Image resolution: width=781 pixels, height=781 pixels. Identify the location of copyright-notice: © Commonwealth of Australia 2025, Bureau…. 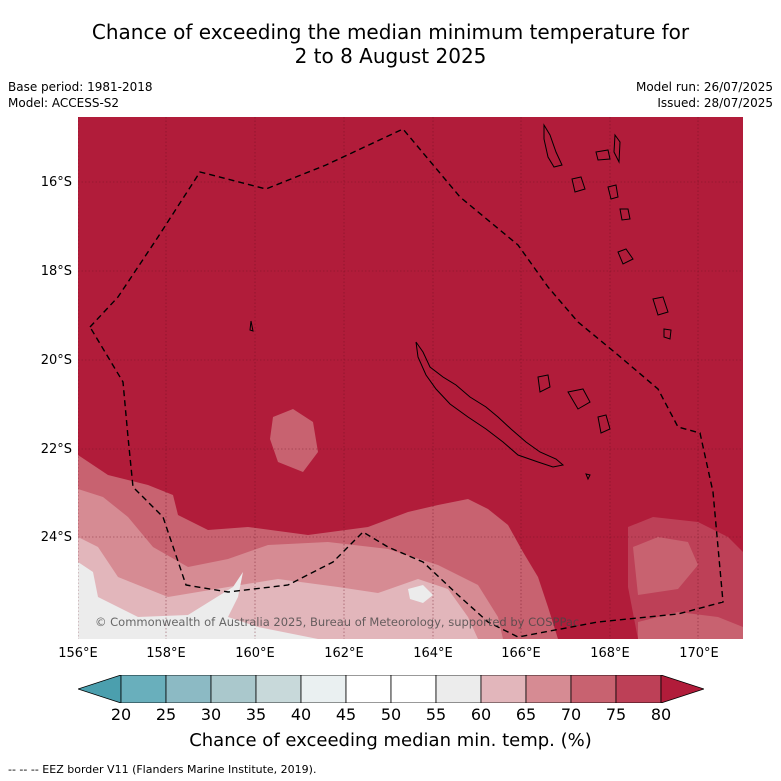
(337, 622).